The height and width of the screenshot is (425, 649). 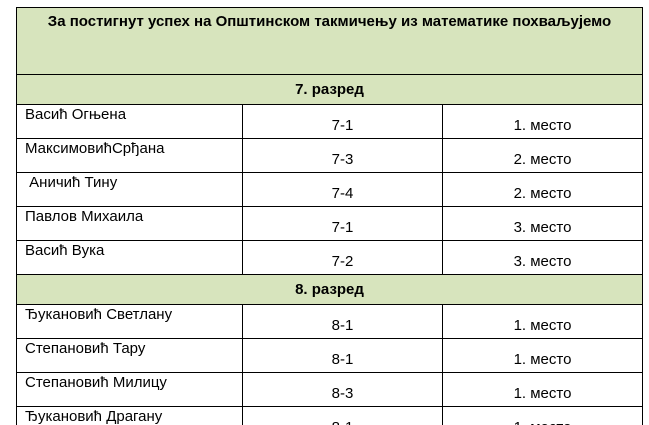 What do you see at coordinates (129, 189) in the screenshot?
I see `student-name: Аничић Тину` at bounding box center [129, 189].